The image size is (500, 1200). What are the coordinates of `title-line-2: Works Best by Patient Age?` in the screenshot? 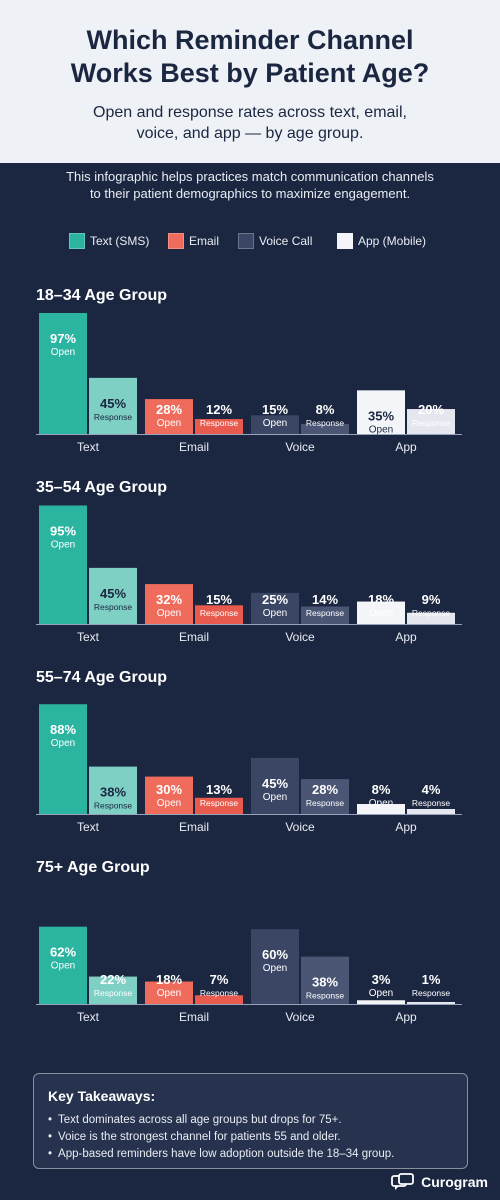 It's located at (250, 73).